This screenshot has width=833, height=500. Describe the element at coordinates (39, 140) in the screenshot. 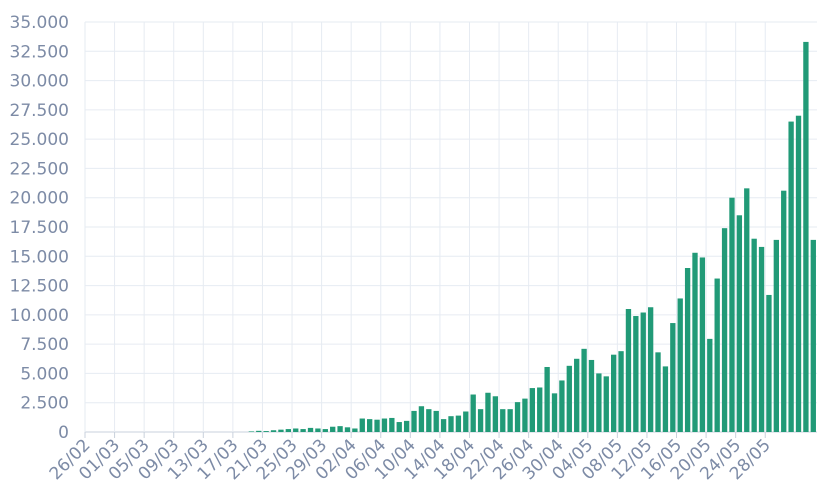

I see `y-tick-label: 25.000` at that location.